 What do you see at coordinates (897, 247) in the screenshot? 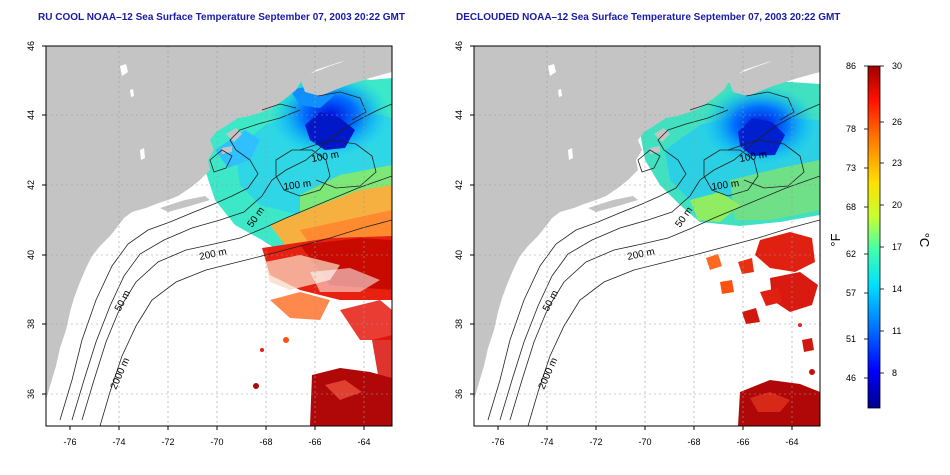
I see `celsius-tick: 17` at bounding box center [897, 247].